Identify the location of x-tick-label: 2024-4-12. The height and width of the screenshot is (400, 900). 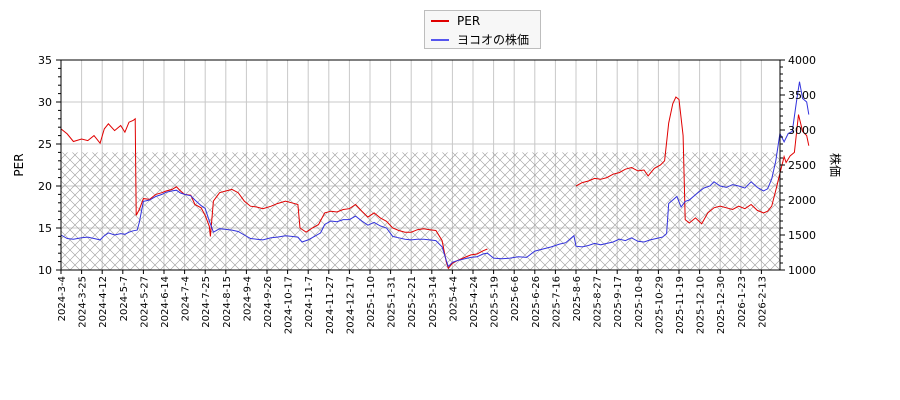
(103, 302).